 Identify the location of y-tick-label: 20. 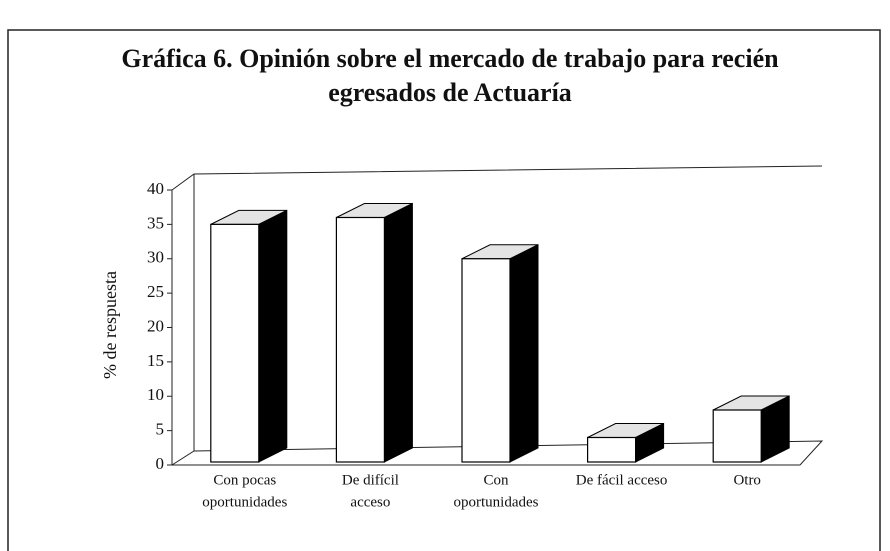
(155, 325).